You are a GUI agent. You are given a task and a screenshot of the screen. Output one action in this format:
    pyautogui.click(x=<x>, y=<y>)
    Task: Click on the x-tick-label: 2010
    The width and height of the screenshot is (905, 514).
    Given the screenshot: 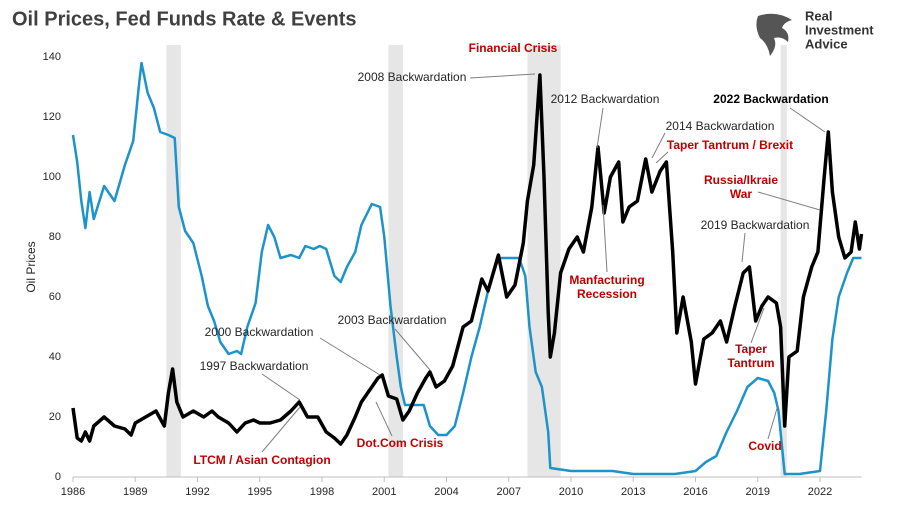 What is the action you would take?
    pyautogui.click(x=571, y=492)
    